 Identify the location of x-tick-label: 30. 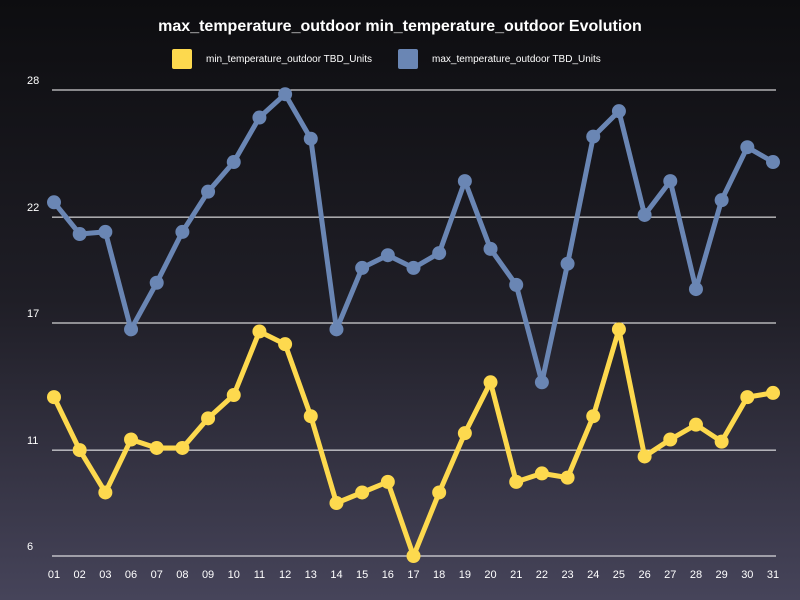
(747, 575).